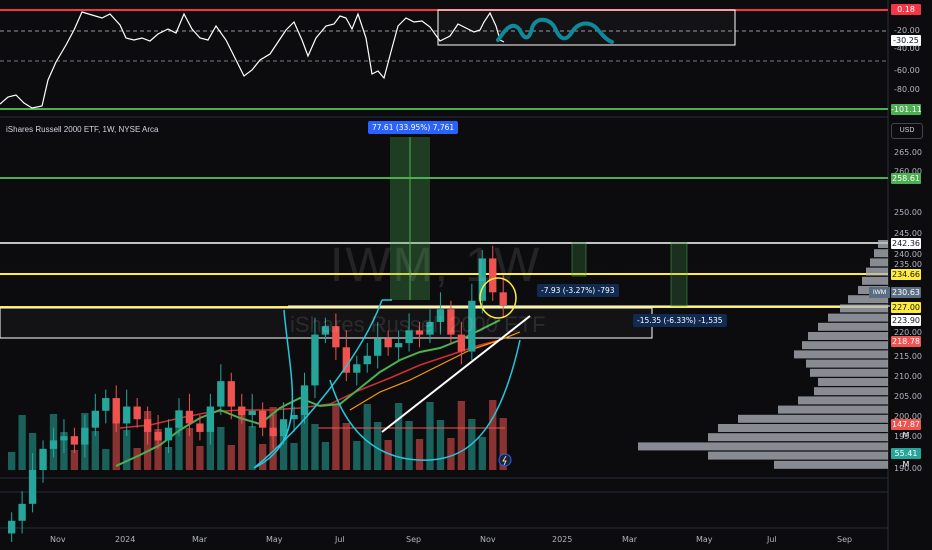  I want to click on price-tag-yellow: 234.66, so click(906, 274).